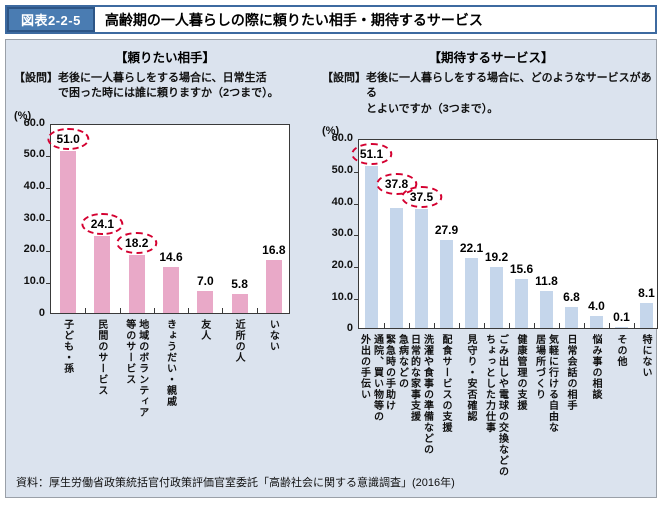 This screenshot has height=506, width=662. I want to click on x-category-label: 近所の人, so click(239, 340).